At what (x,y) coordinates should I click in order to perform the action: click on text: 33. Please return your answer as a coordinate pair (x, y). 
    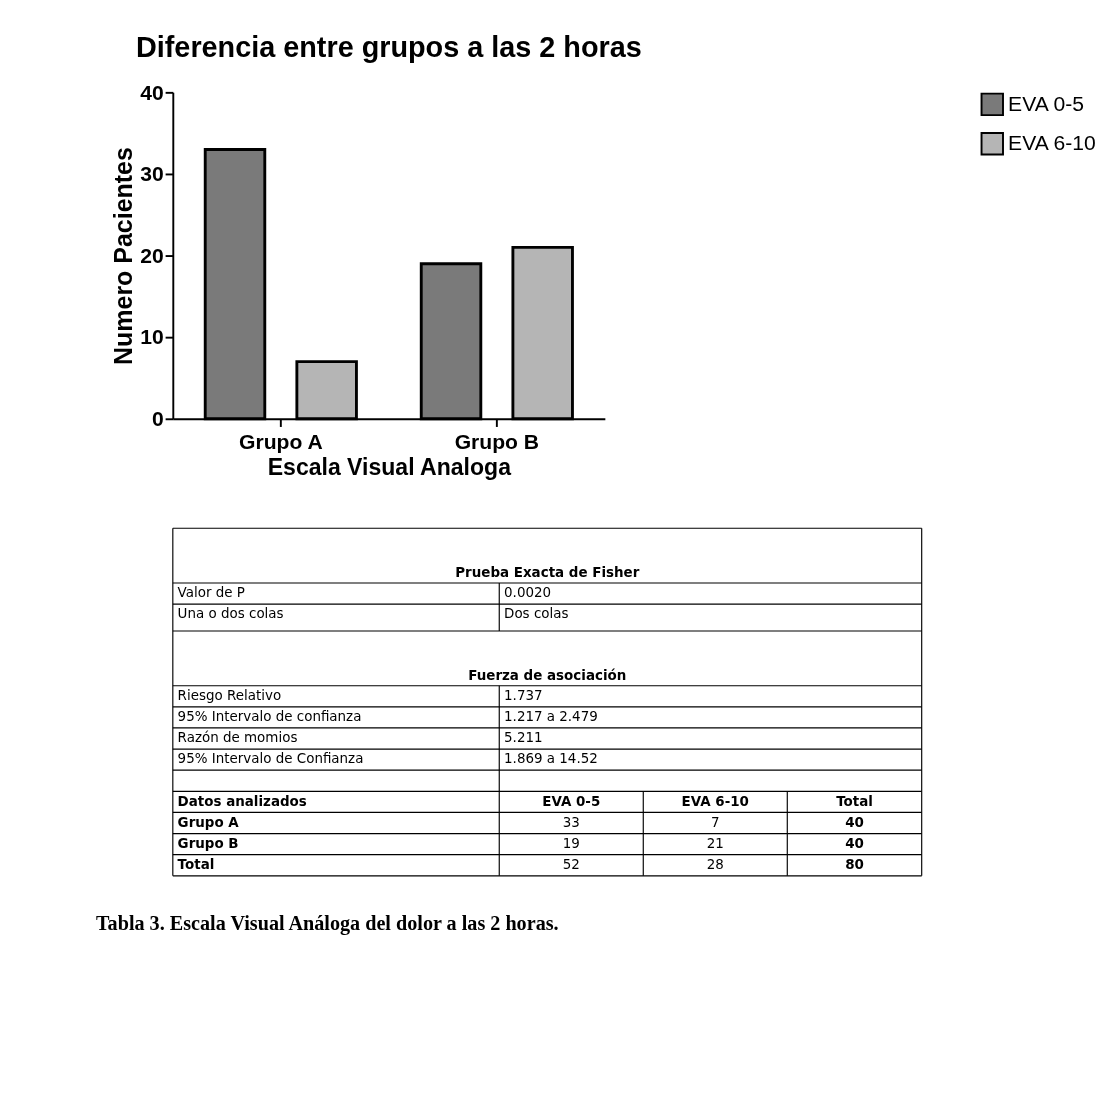
    Looking at the image, I should click on (571, 822).